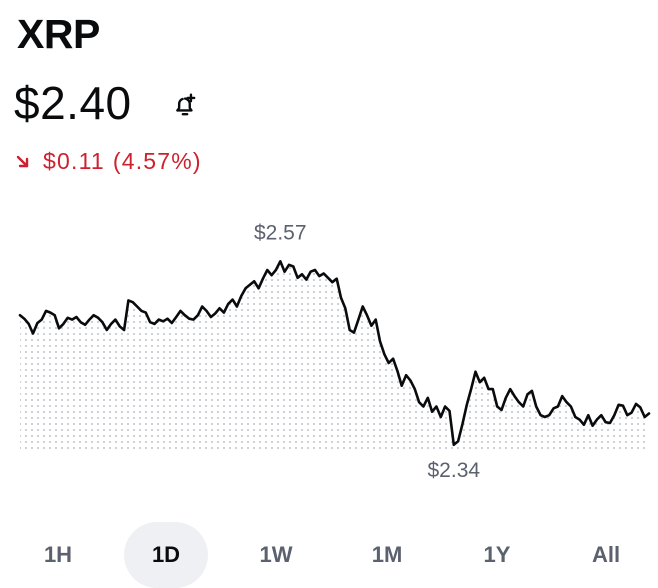  What do you see at coordinates (387, 554) in the screenshot?
I see `range-button-1m: 1M` at bounding box center [387, 554].